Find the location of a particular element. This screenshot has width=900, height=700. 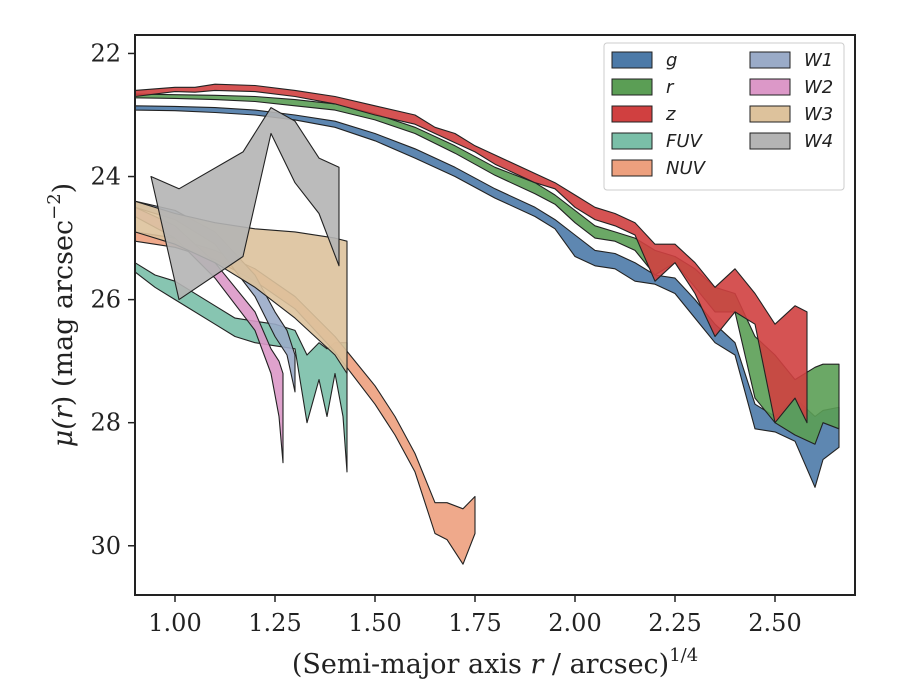

legend-swatch-nuv is located at coordinates (632, 168).